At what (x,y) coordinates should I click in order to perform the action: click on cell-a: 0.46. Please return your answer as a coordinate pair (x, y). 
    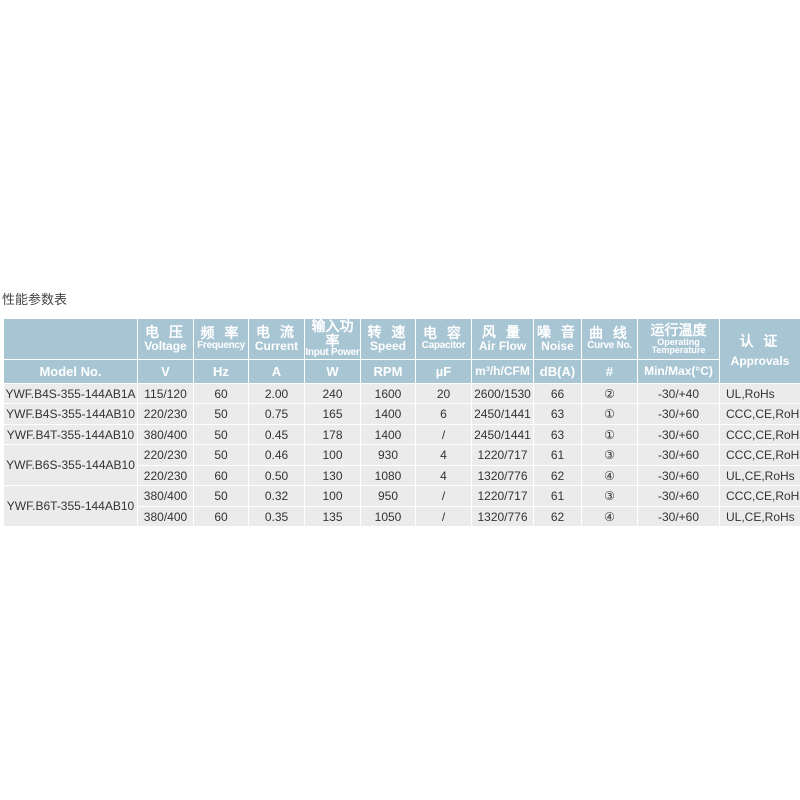
    Looking at the image, I should click on (276, 455).